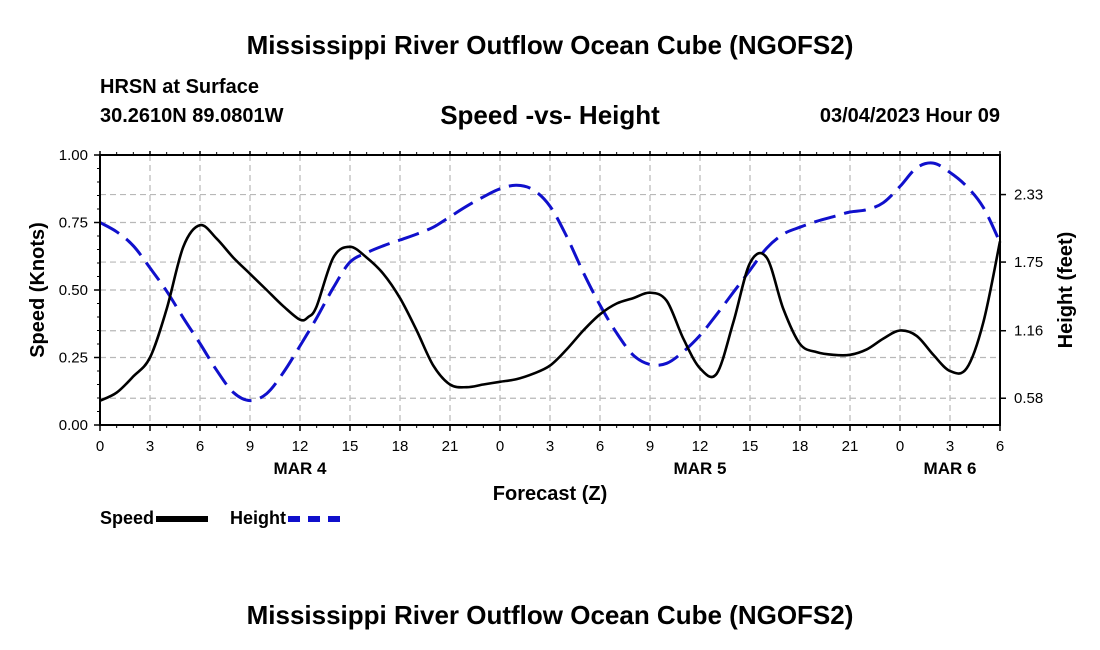 This screenshot has height=650, width=1100. What do you see at coordinates (38, 290) in the screenshot?
I see `y-axis-title-speed: Speed (Knots)` at bounding box center [38, 290].